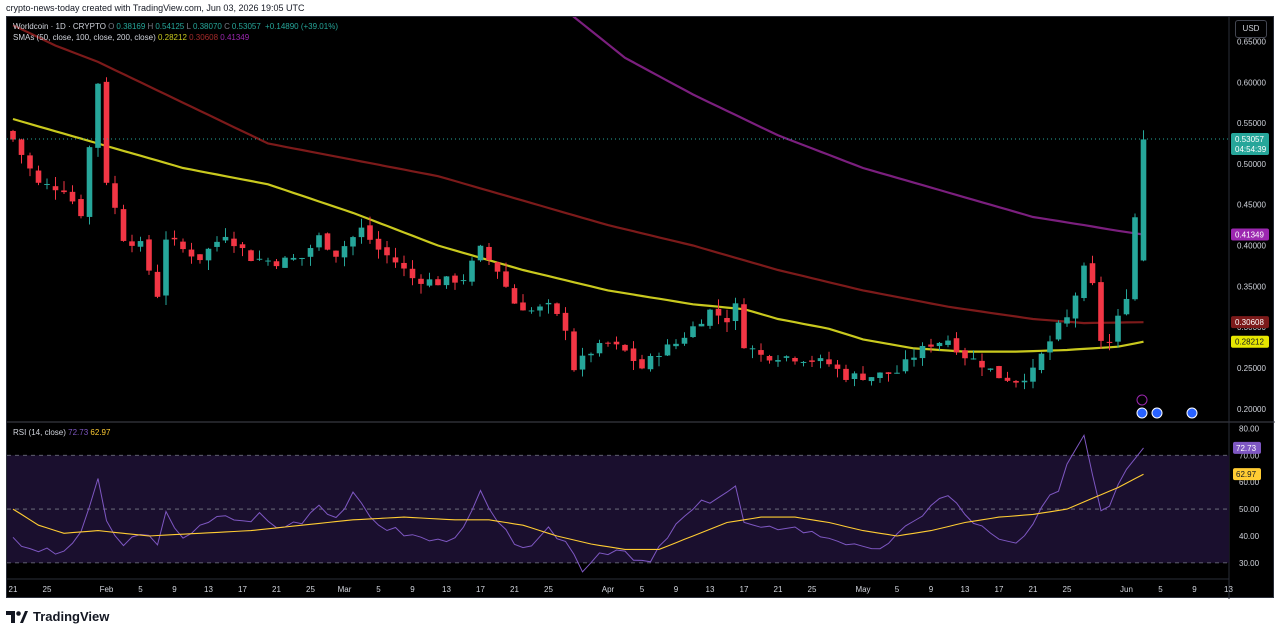  What do you see at coordinates (150, 26) in the screenshot?
I see `high-label: H` at bounding box center [150, 26].